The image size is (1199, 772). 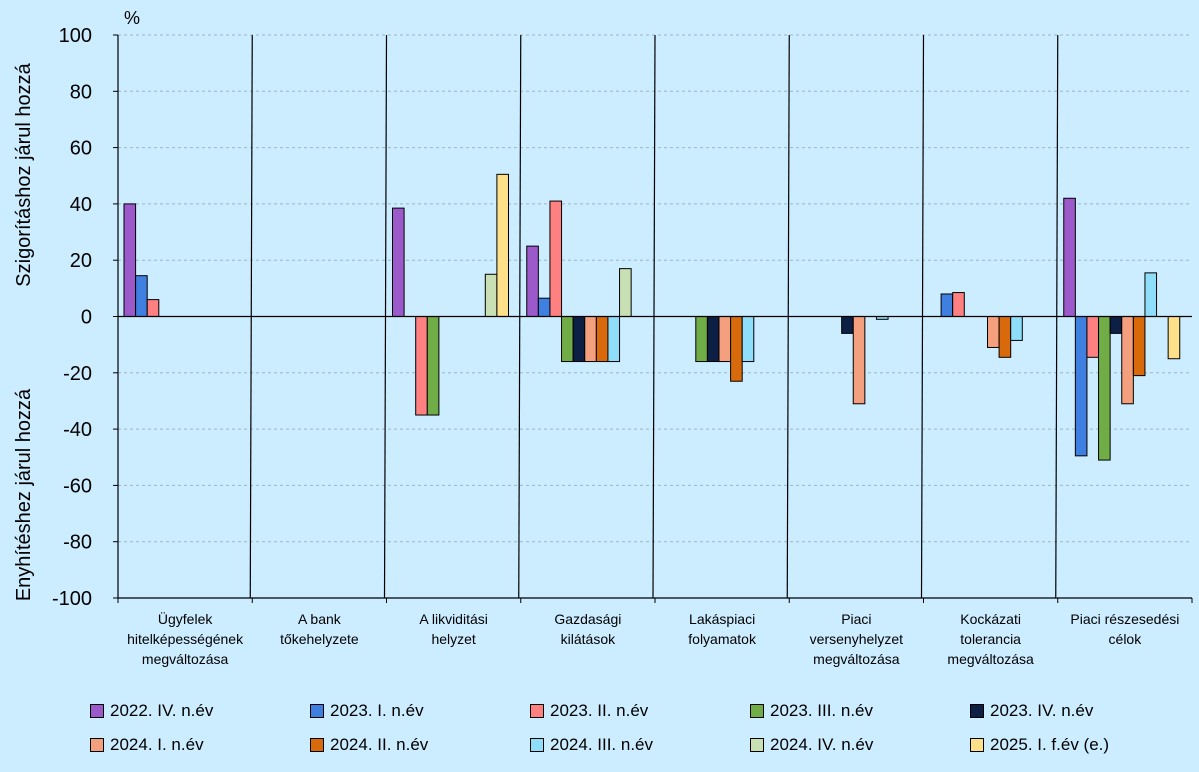 What do you see at coordinates (77, 374) in the screenshot?
I see `y-tick-label: -20` at bounding box center [77, 374].